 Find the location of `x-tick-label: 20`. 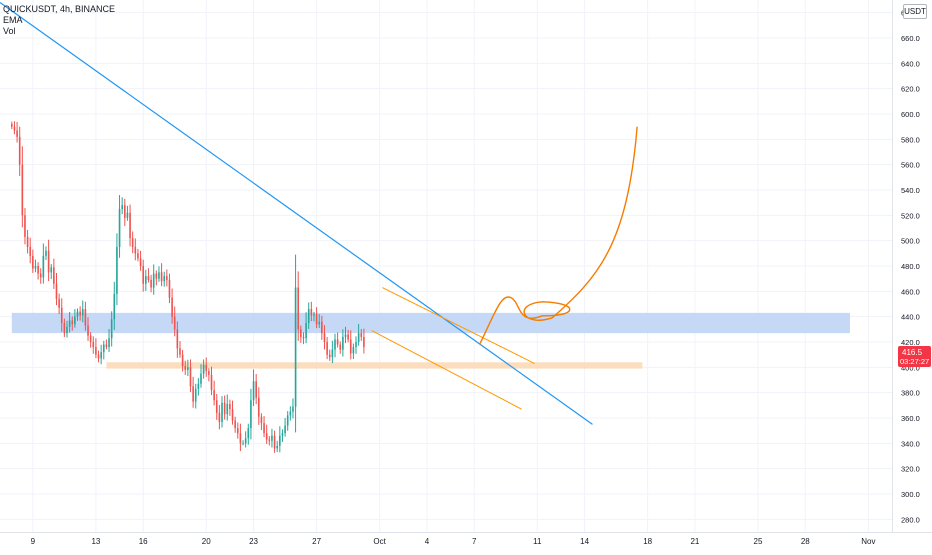

x-tick-label: 20 is located at coordinates (206, 541).